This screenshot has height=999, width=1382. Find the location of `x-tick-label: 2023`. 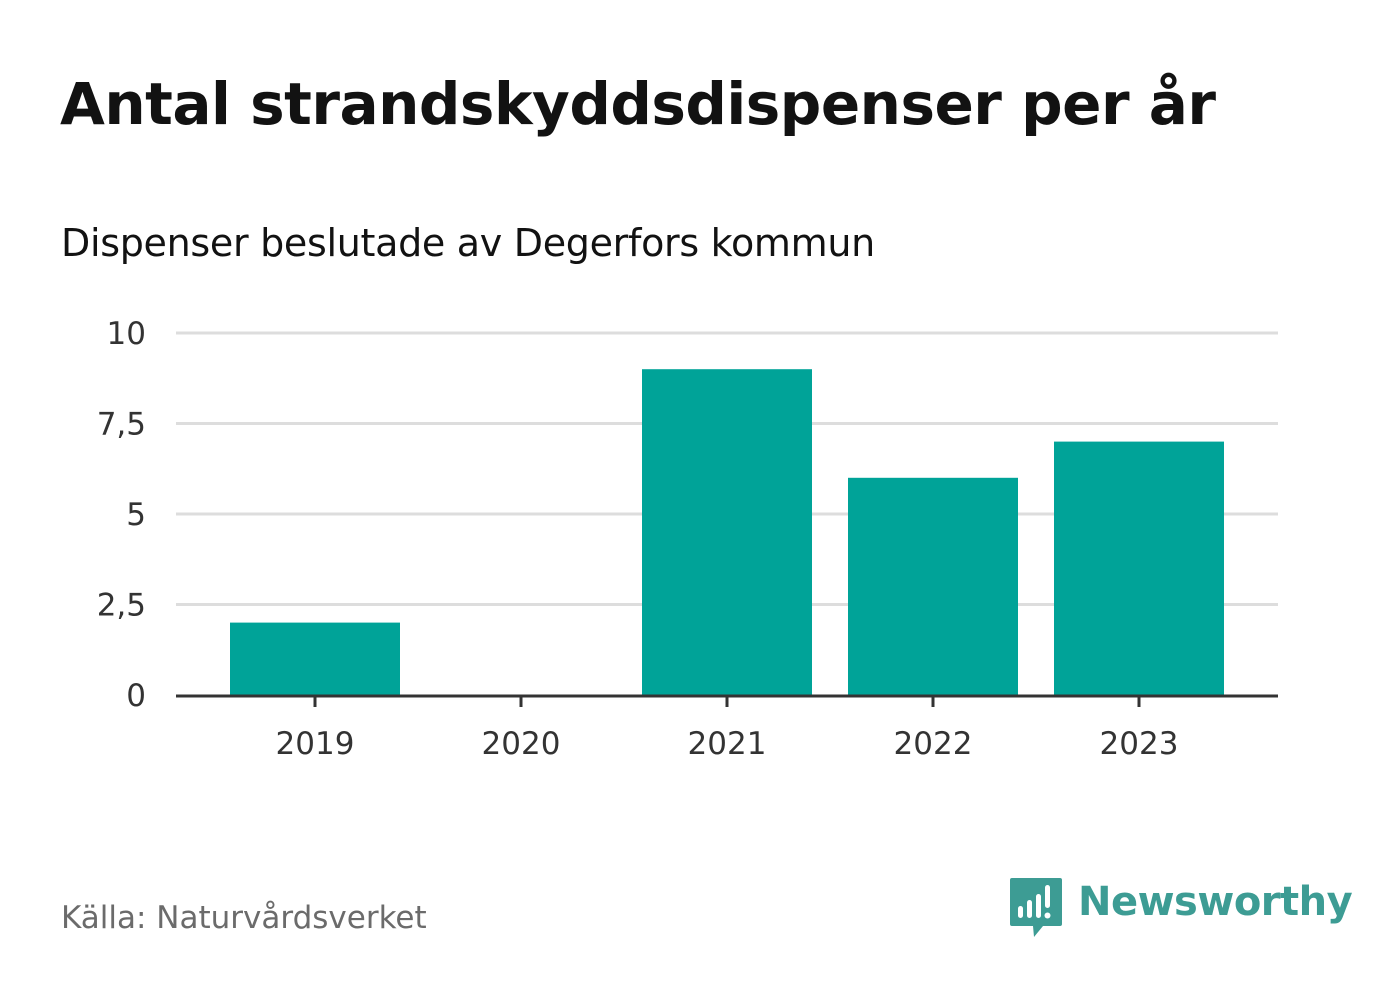

x-tick-label: 2023 is located at coordinates (1139, 744).